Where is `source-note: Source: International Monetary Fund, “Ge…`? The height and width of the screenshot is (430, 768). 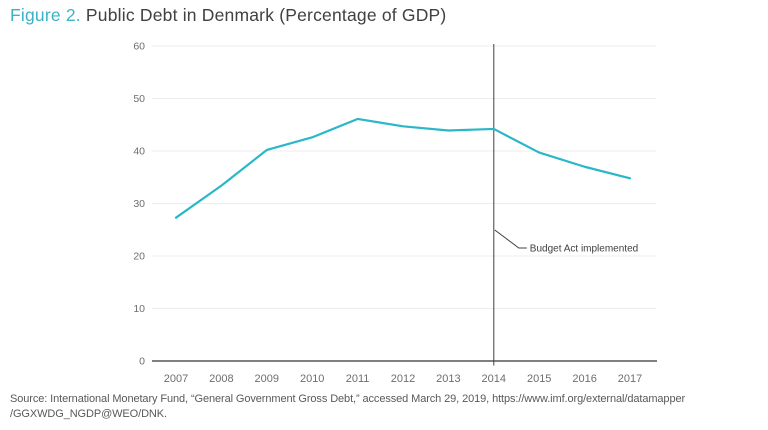
source-note: Source: International Monetary Fund, “Ge… is located at coordinates (347, 407).